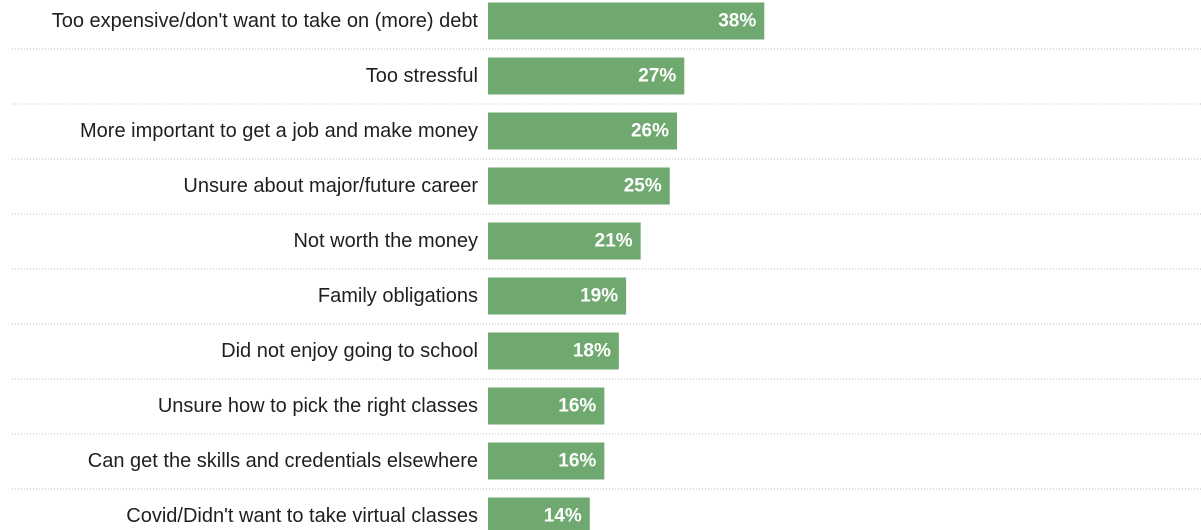 The width and height of the screenshot is (1201, 530). Describe the element at coordinates (422, 76) in the screenshot. I see `category-label: Too stressful` at that location.